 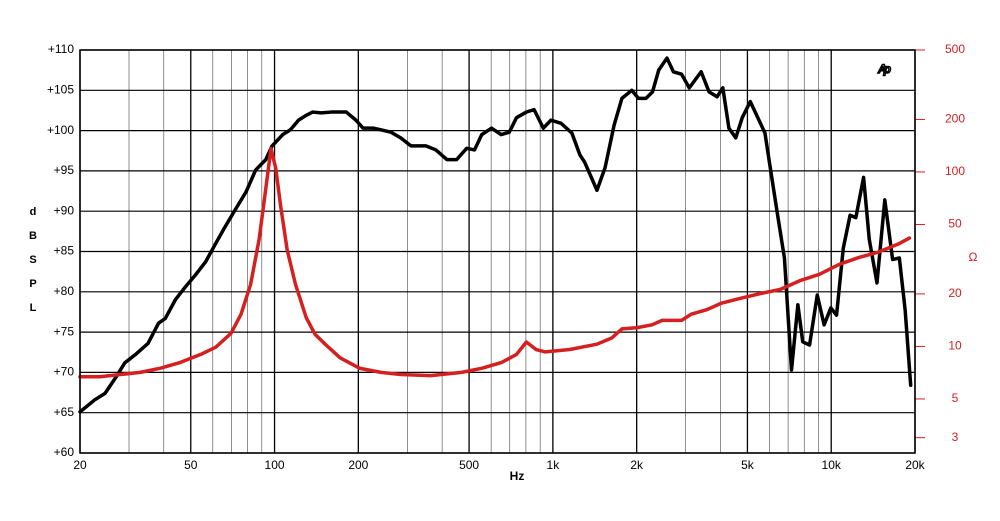 What do you see at coordinates (554, 465) in the screenshot?
I see `x-tick-label: 1k` at bounding box center [554, 465].